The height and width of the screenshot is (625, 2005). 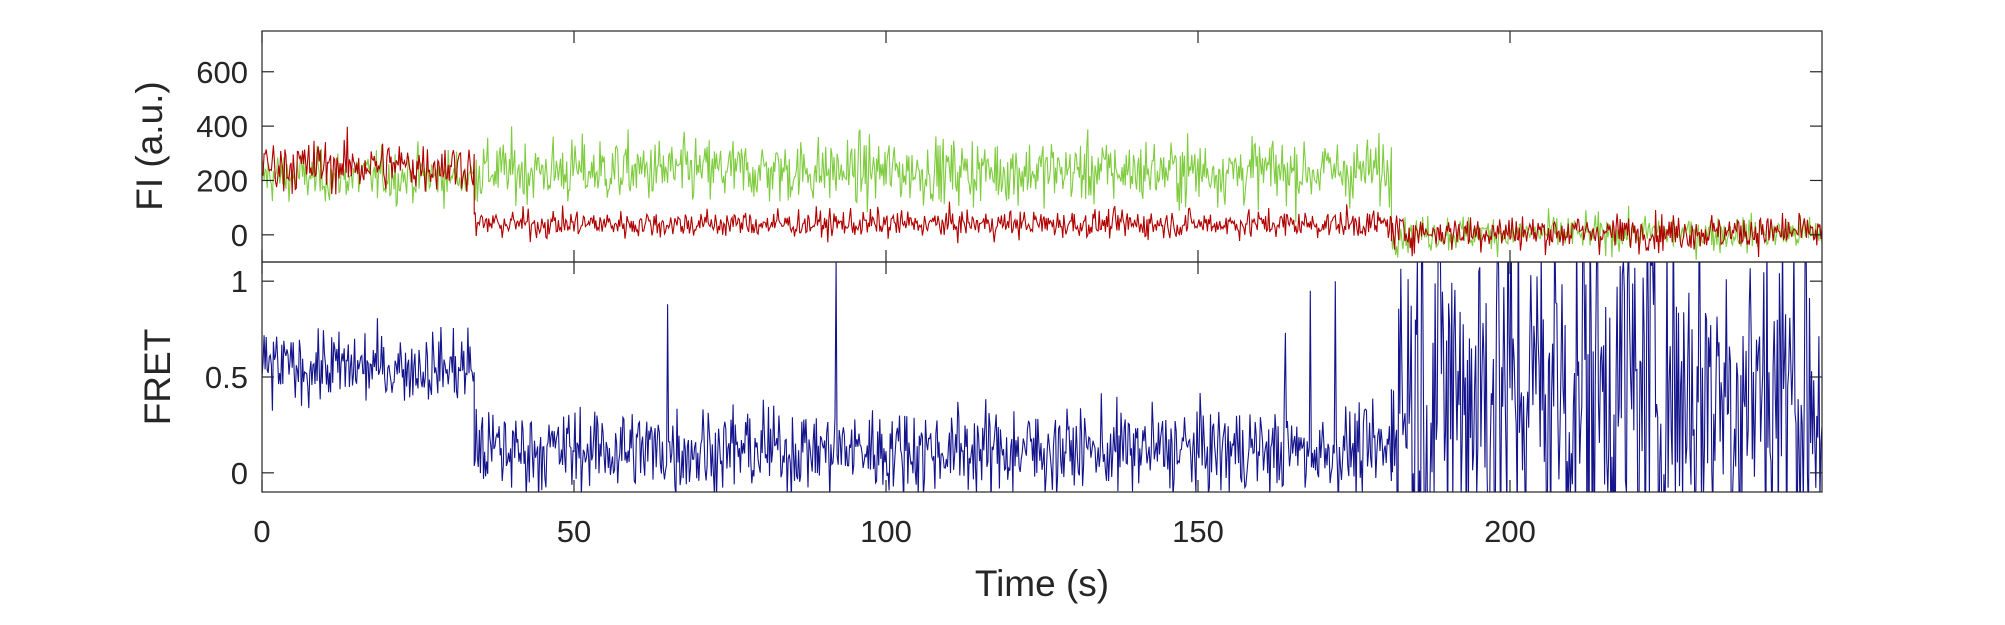 What do you see at coordinates (1042, 583) in the screenshot?
I see `time-xlabel: Time (s)` at bounding box center [1042, 583].